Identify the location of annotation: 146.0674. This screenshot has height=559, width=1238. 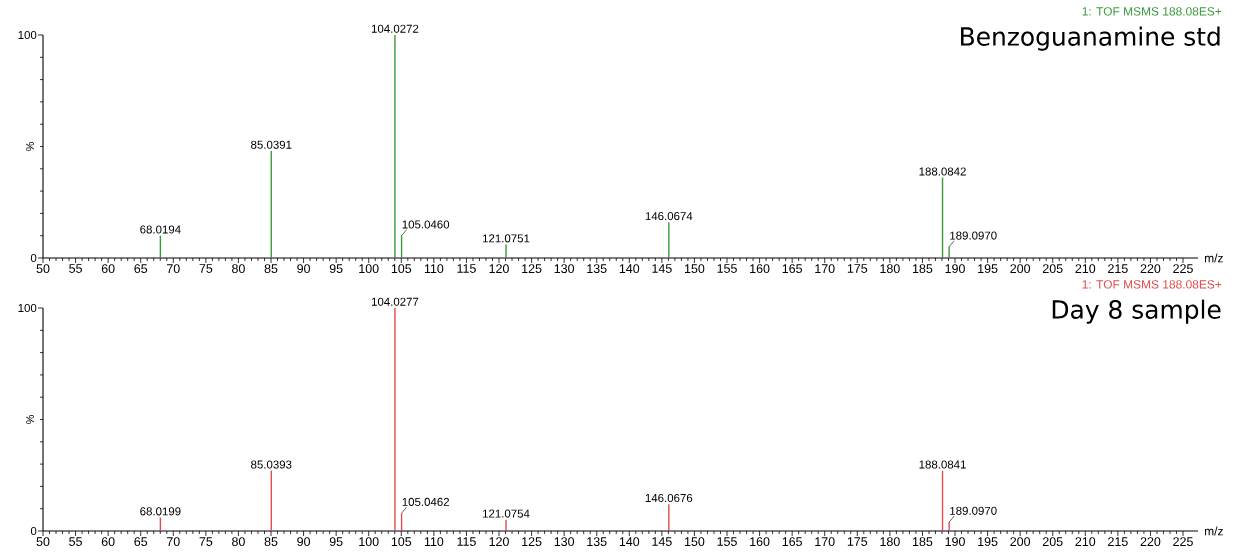
(669, 216).